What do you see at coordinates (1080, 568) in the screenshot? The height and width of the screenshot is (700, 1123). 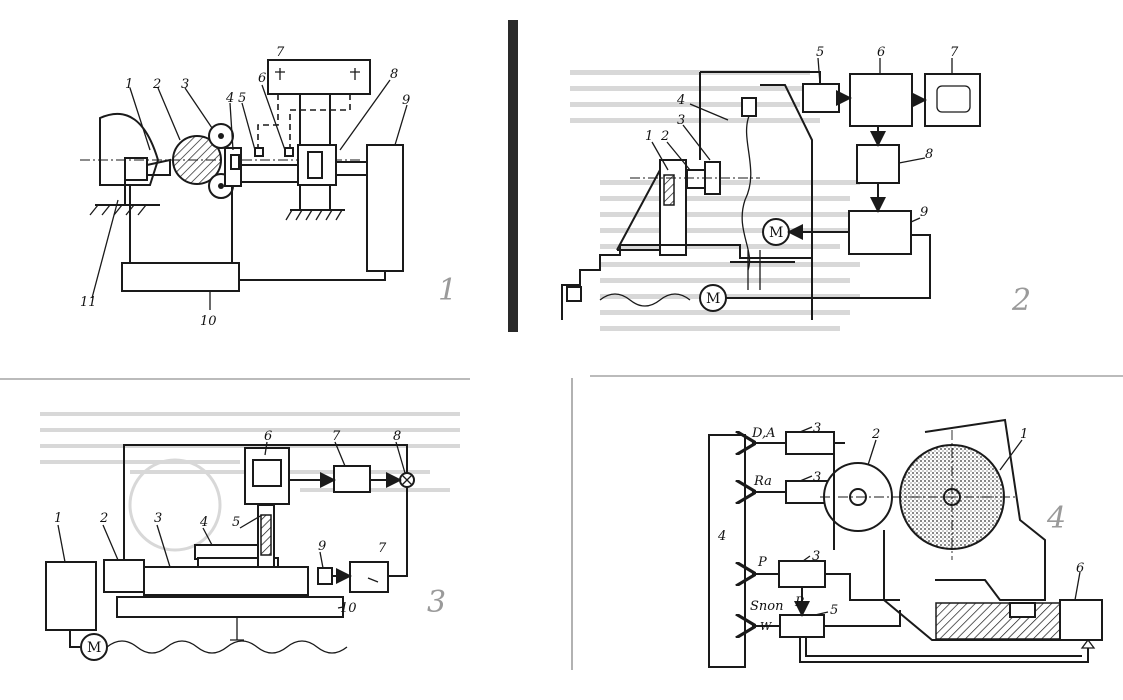 I see `label-4-6: 6` at bounding box center [1080, 568].